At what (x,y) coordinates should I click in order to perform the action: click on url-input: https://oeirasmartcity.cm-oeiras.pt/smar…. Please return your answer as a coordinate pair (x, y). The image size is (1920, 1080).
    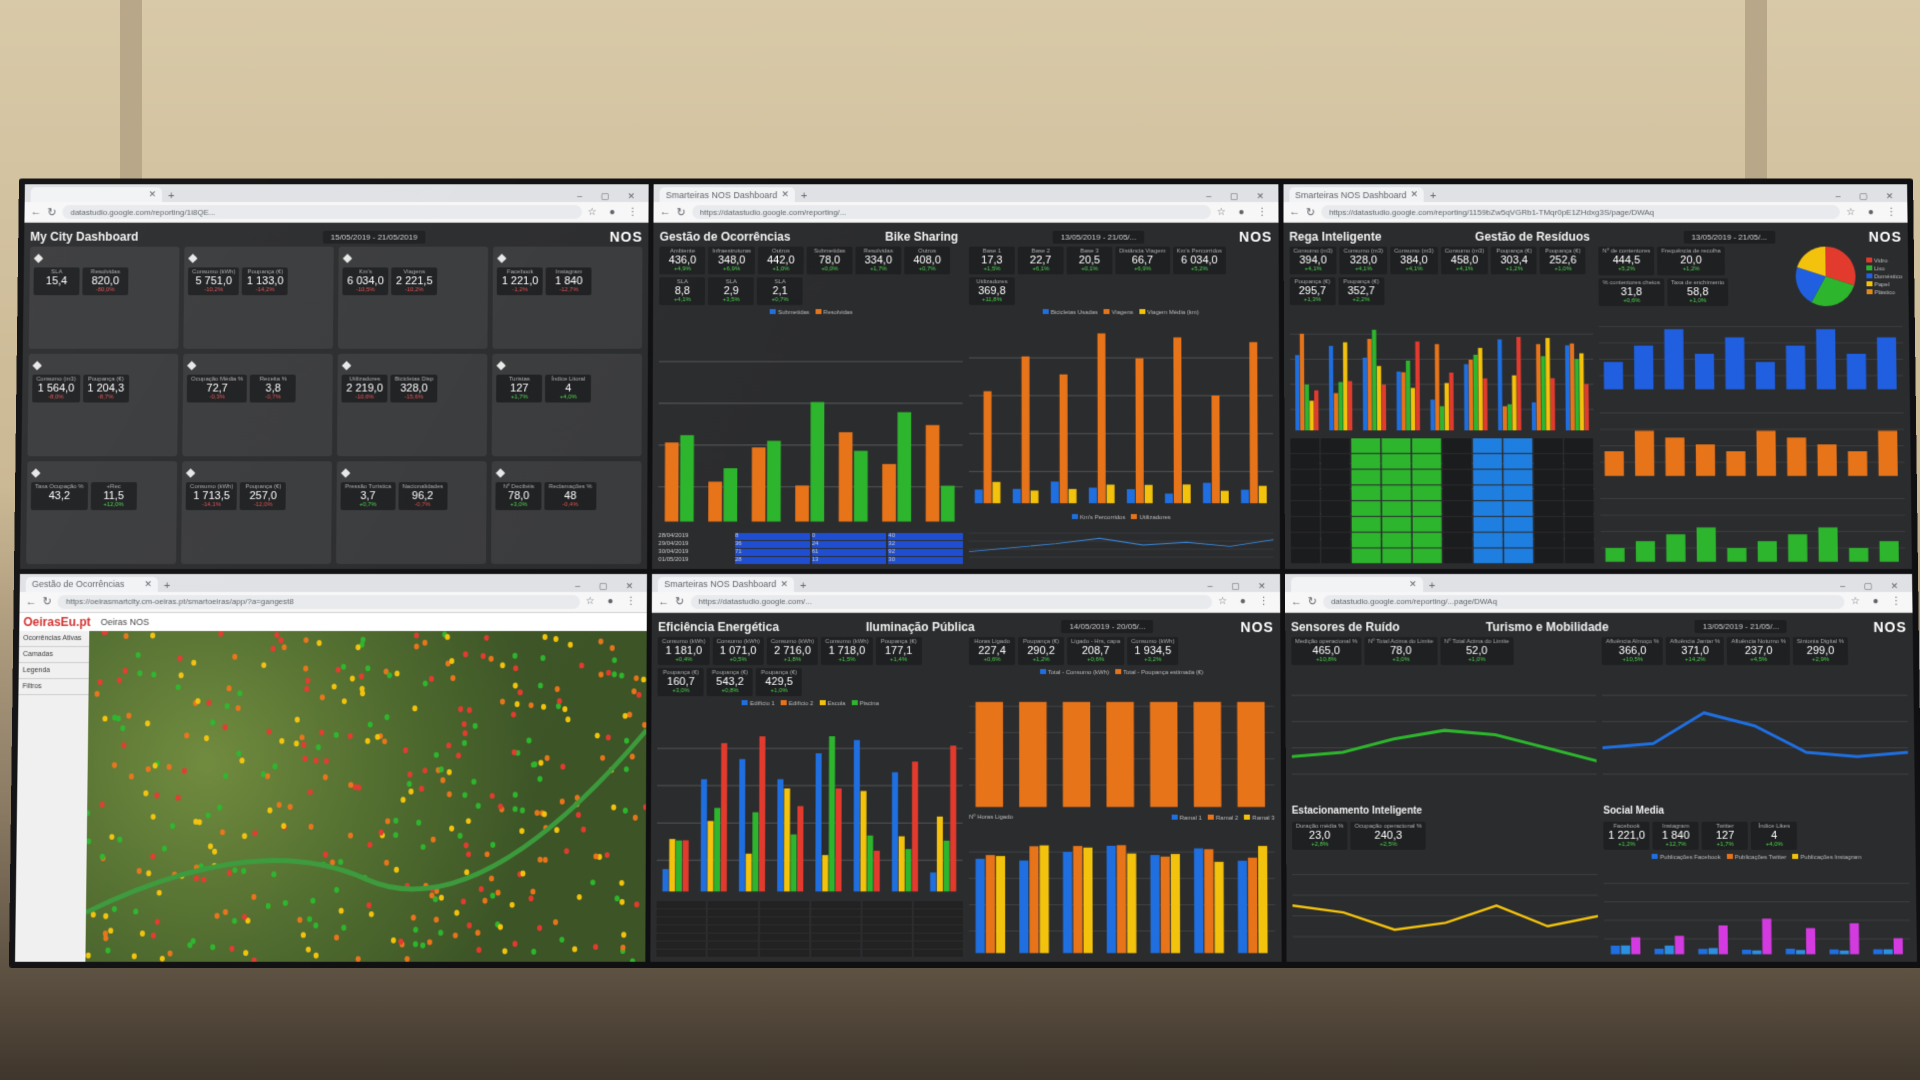
    Looking at the image, I should click on (318, 601).